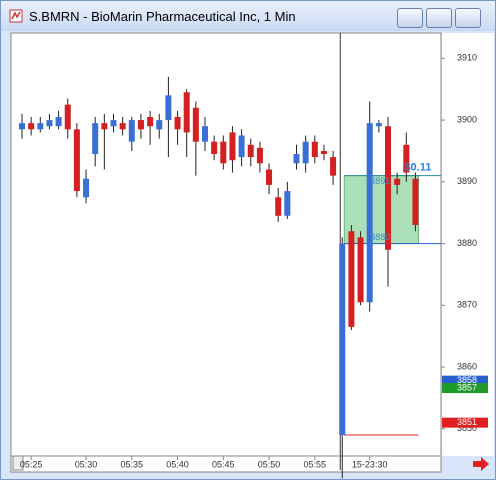  Describe the element at coordinates (132, 464) in the screenshot. I see `x-tick-label: 05:35` at that location.